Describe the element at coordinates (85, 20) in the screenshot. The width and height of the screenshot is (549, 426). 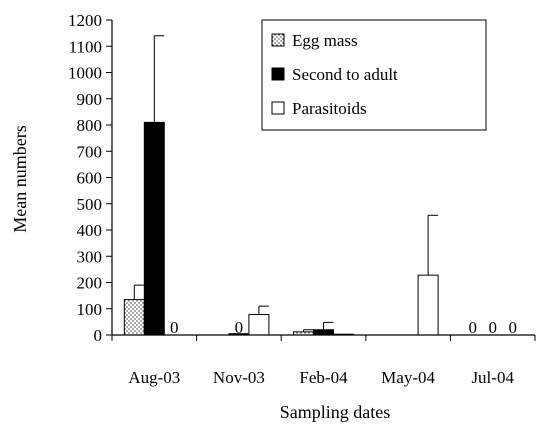
I see `y-tick-label: 1200` at that location.